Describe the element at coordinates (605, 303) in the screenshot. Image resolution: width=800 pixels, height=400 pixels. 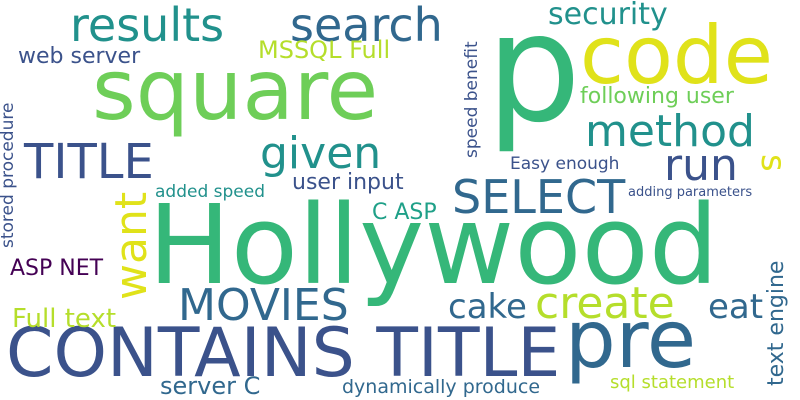
I see `word-create: create` at that location.